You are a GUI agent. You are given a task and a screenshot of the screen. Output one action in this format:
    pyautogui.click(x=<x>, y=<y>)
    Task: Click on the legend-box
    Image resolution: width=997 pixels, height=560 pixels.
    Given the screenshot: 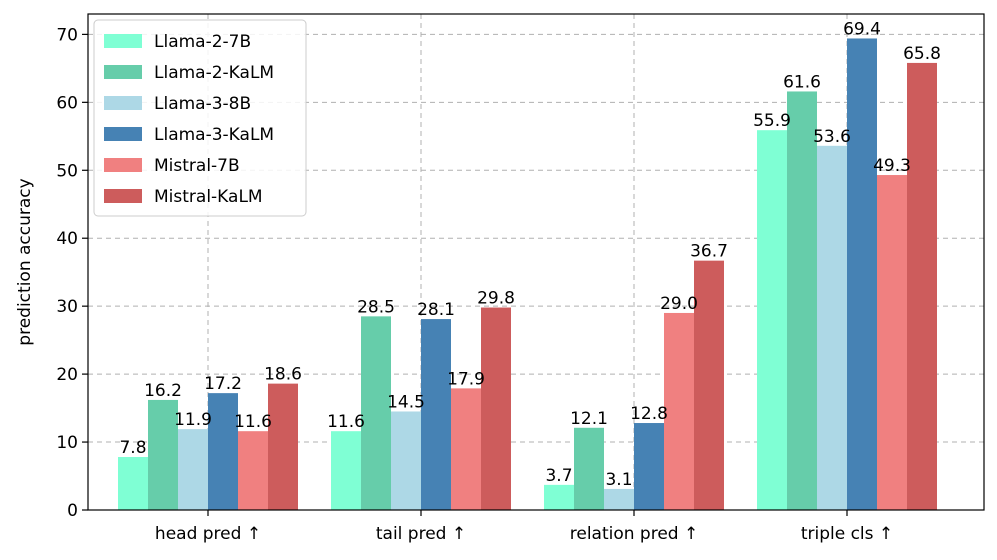 What is the action you would take?
    pyautogui.click(x=200, y=118)
    